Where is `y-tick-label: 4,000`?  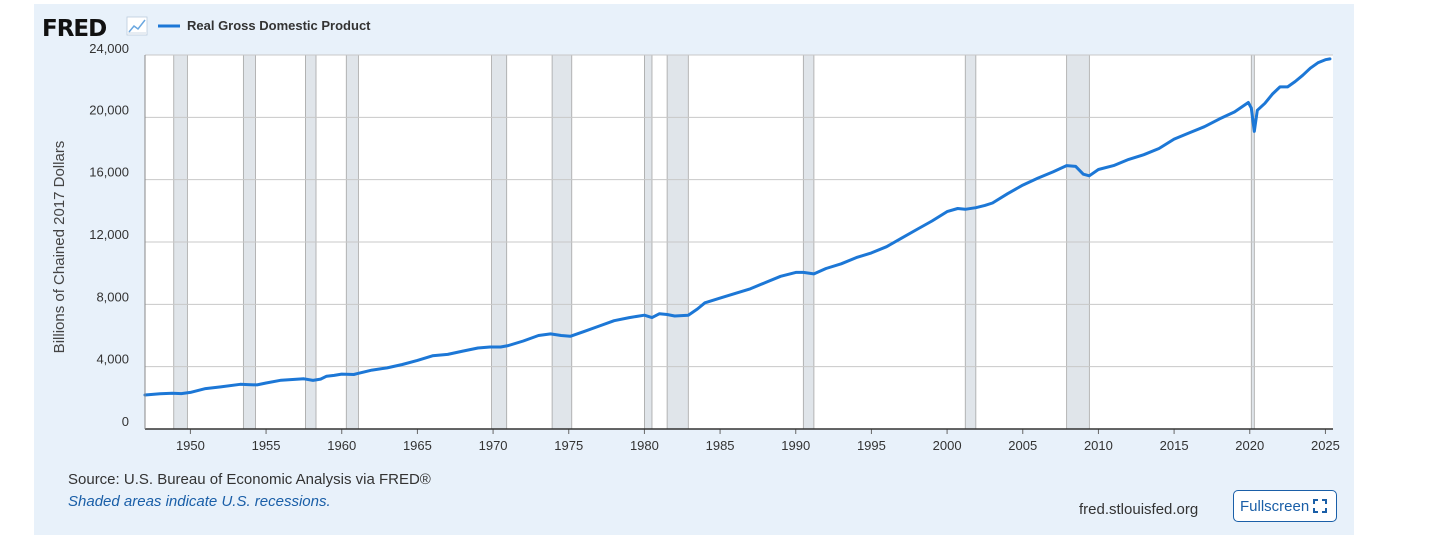 y-tick-label: 4,000 is located at coordinates (112, 359).